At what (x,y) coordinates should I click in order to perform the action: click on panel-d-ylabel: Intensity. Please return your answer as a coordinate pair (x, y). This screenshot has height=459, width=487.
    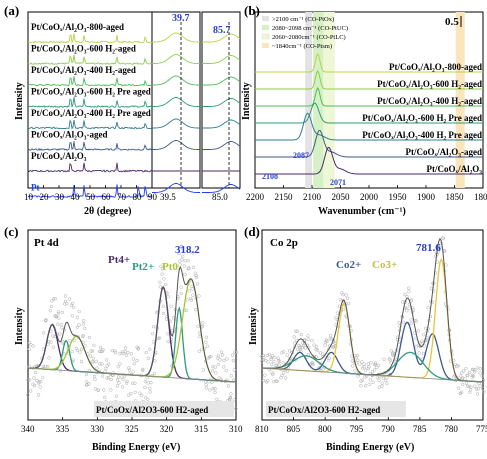
    Looking at the image, I should click on (253, 326).